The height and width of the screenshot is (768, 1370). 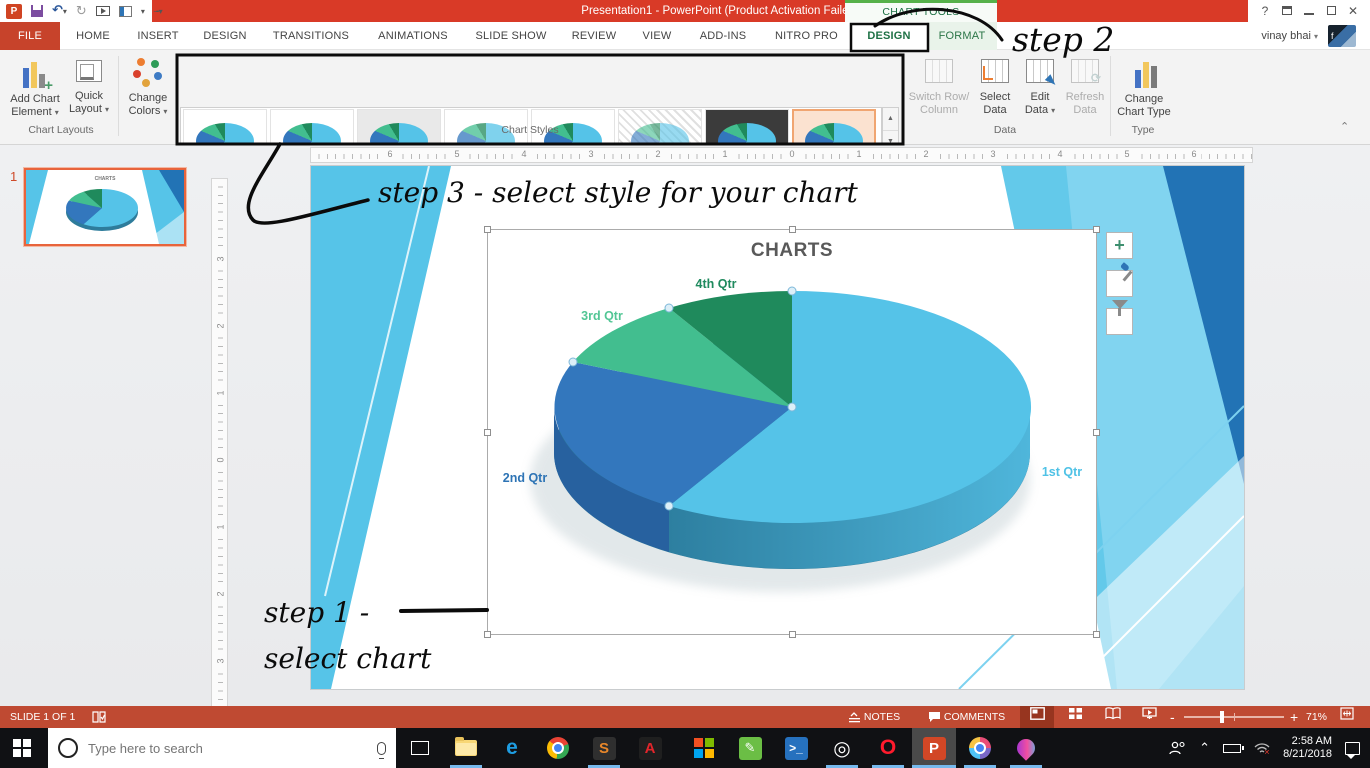 I want to click on start-button, so click(x=22, y=748).